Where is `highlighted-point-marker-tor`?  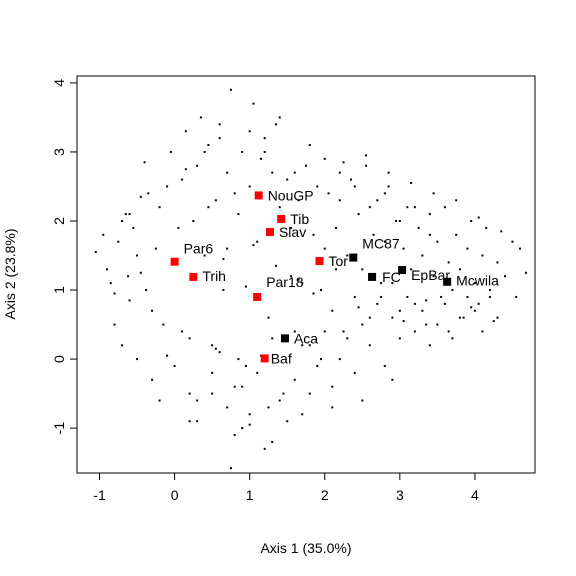
highlighted-point-marker-tor is located at coordinates (319, 261).